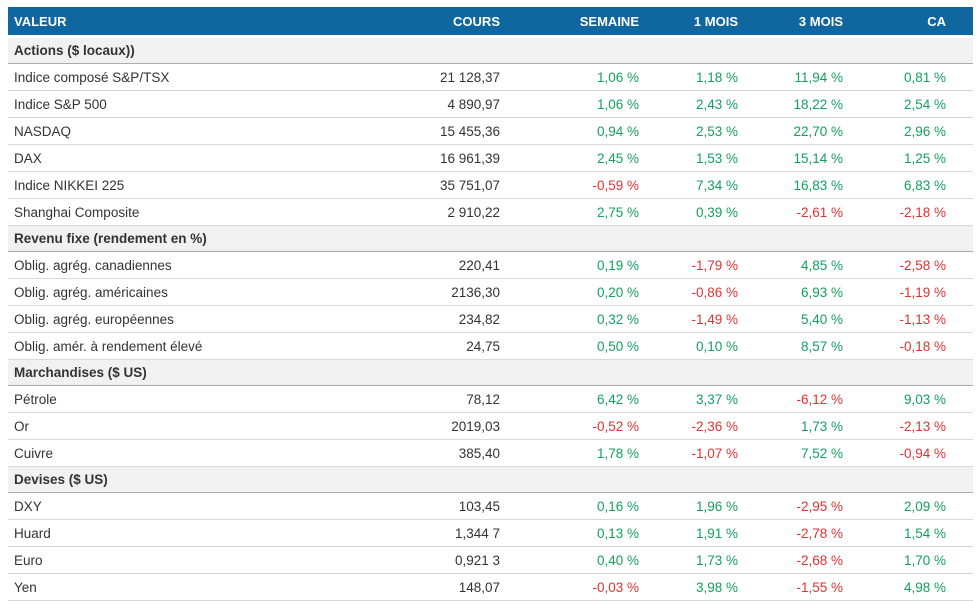 The image size is (979, 601). Describe the element at coordinates (216, 158) in the screenshot. I see `instrument-label: DAX` at that location.